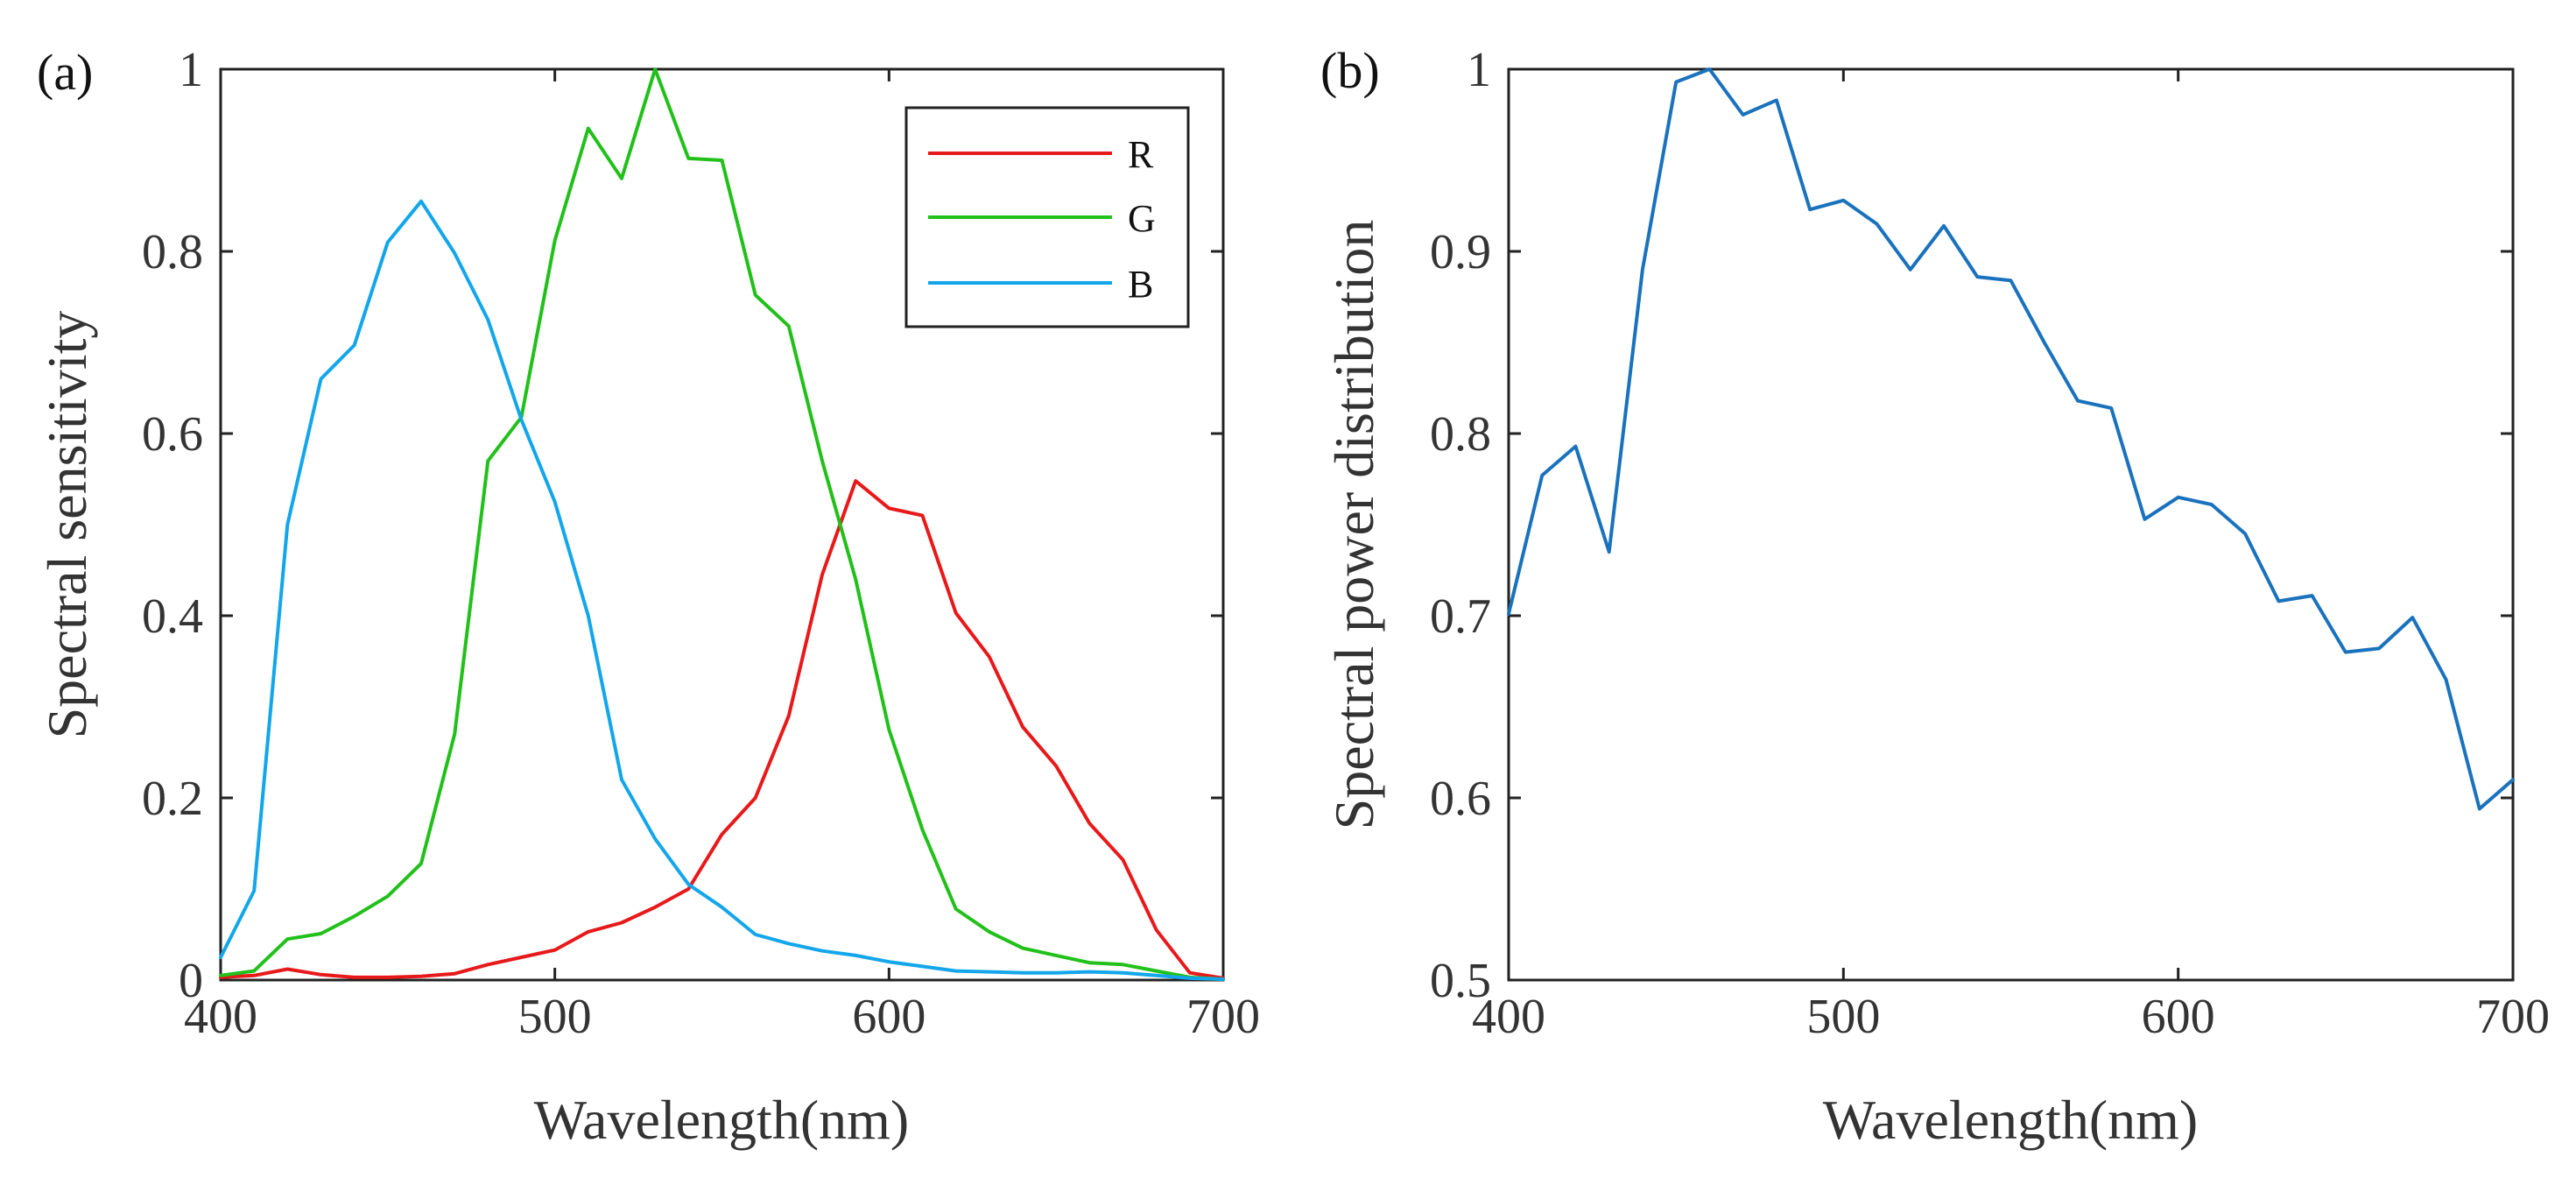 Image resolution: width=2576 pixels, height=1185 pixels. I want to click on panel-b-ylabel: Spectral power distribution, so click(1354, 525).